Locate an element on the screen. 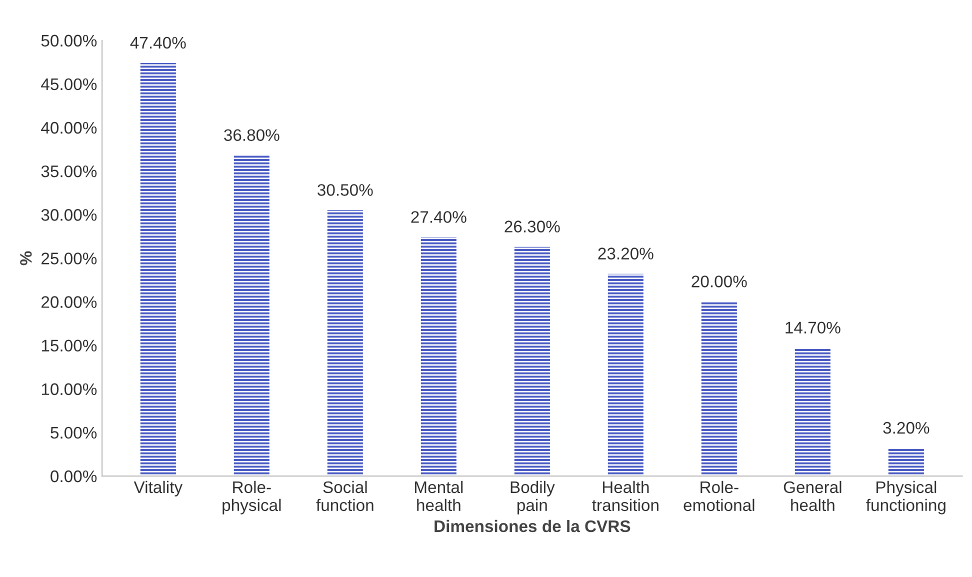 The image size is (972, 577). y-tick-label: 15.00% is located at coordinates (69, 346).